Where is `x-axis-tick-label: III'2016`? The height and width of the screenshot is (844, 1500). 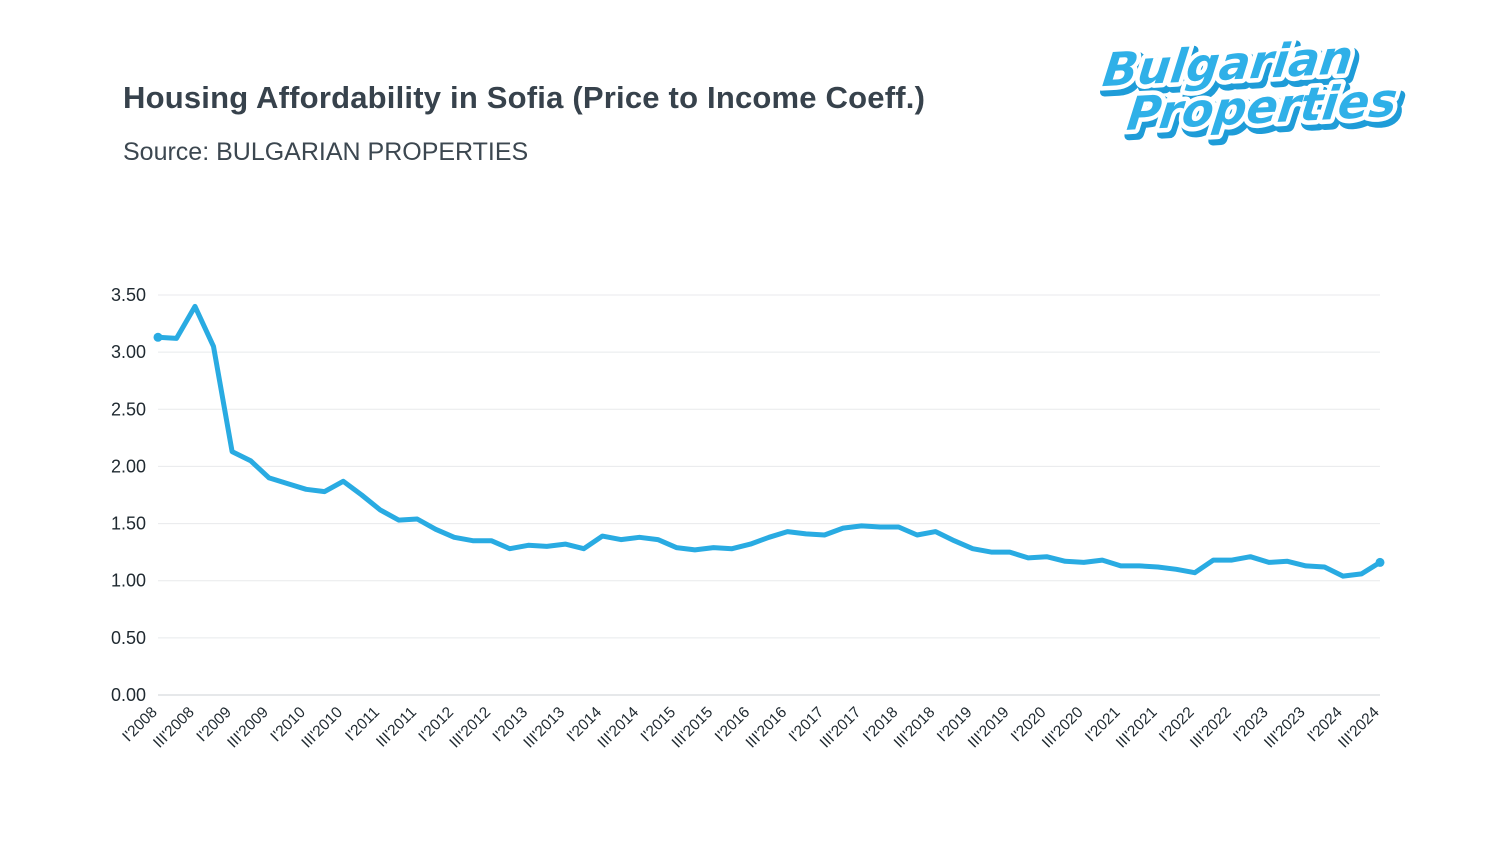
x-axis-tick-label: III'2016 is located at coordinates (767, 728).